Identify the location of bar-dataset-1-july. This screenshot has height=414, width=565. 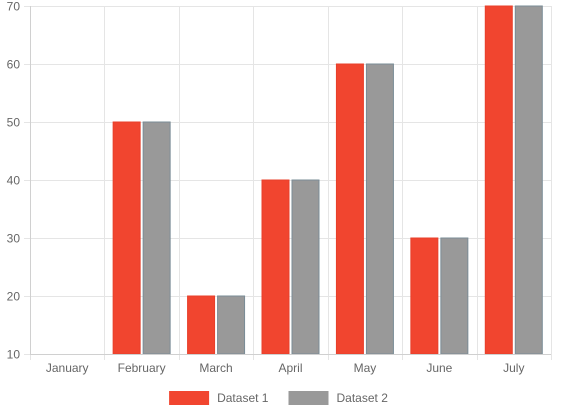
(498, 180).